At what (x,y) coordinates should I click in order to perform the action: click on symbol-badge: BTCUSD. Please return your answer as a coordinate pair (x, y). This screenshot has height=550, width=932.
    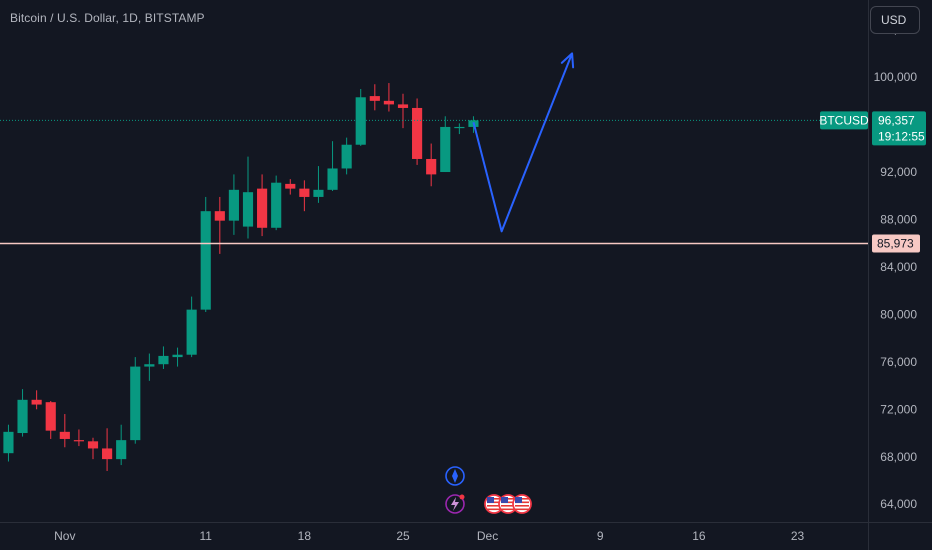
    Looking at the image, I should click on (844, 120).